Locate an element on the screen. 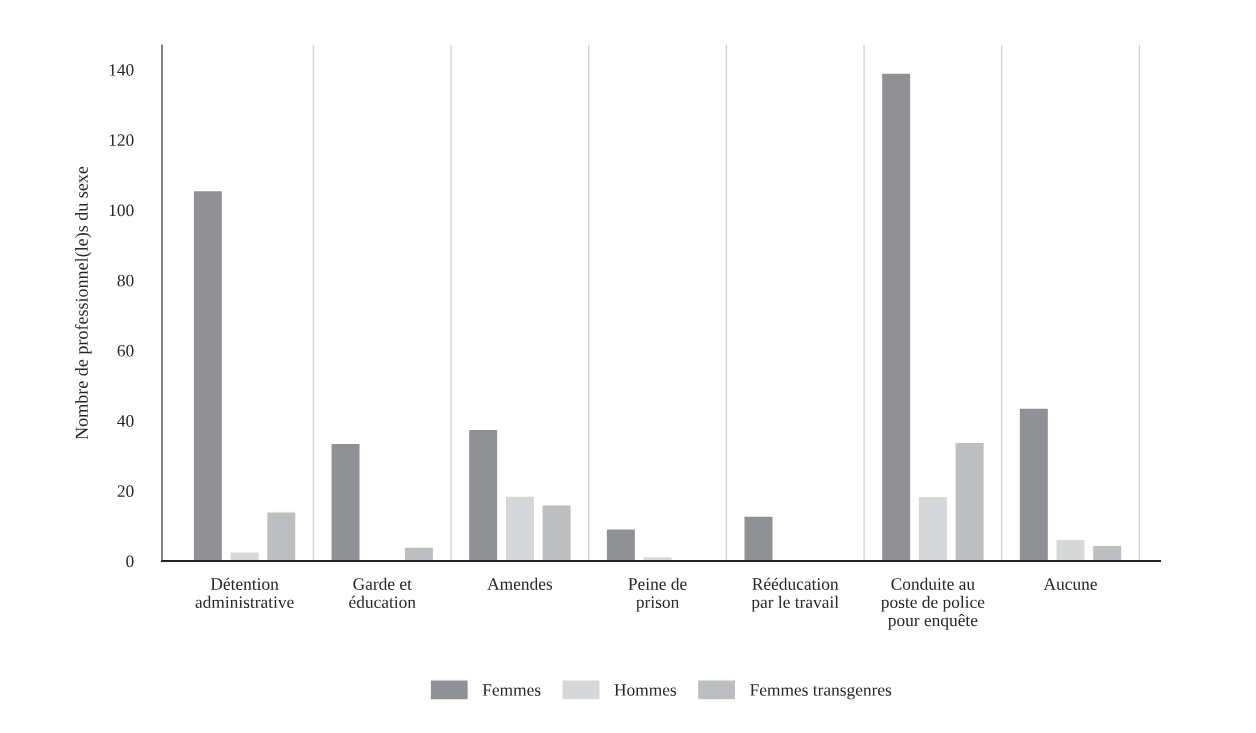 The width and height of the screenshot is (1256, 733). y-tick-label: 80 is located at coordinates (125, 280).